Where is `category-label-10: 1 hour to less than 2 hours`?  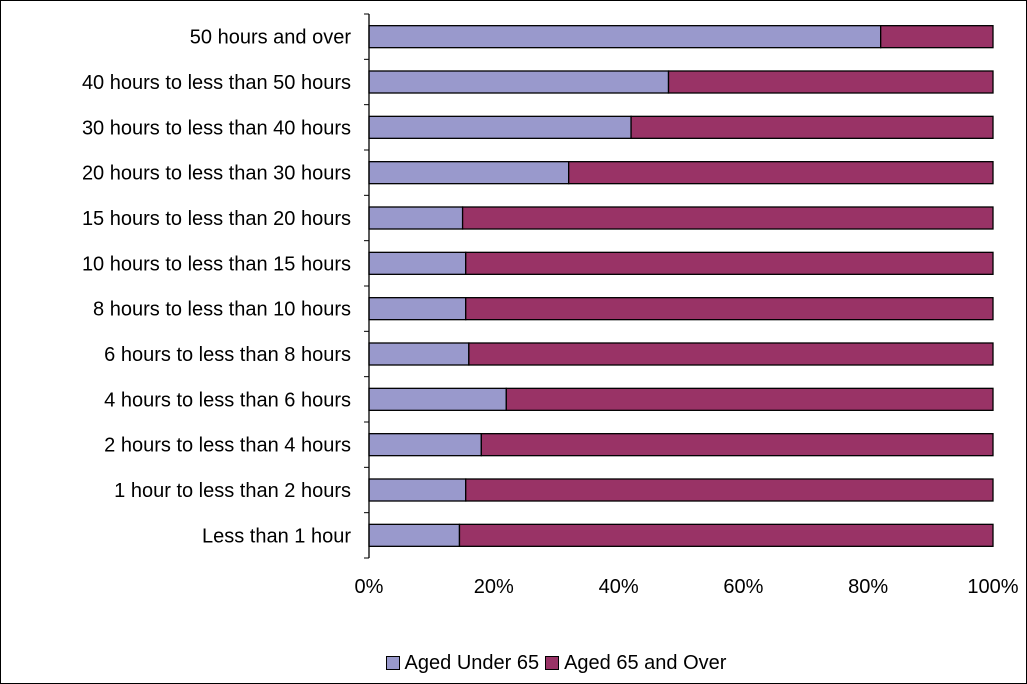
category-label-10: 1 hour to less than 2 hours is located at coordinates (232, 491).